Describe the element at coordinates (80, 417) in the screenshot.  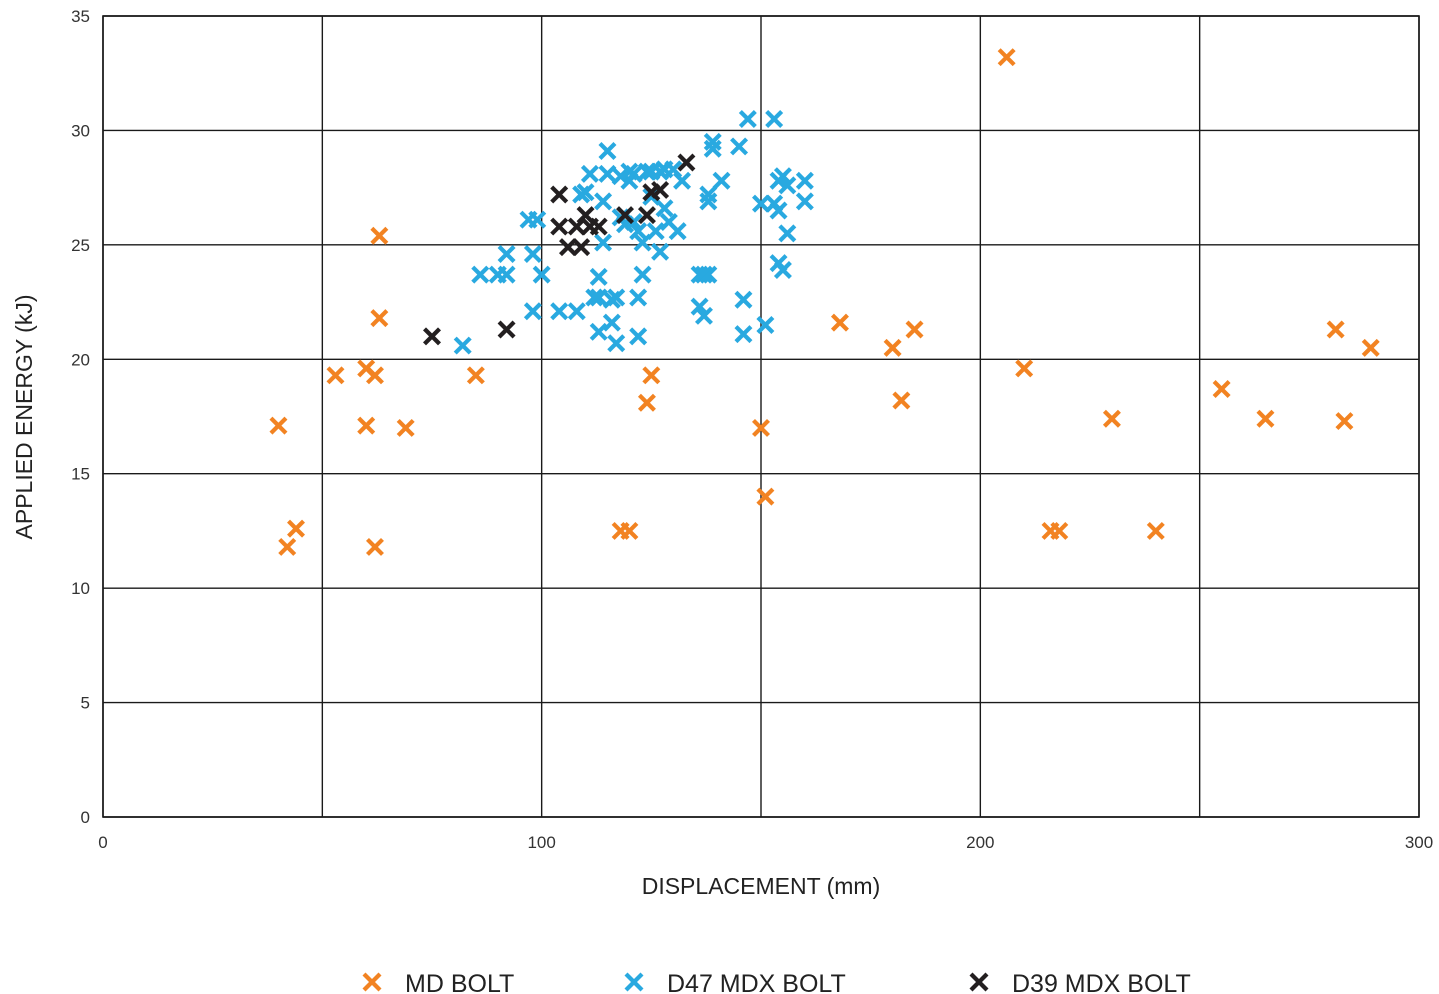
I see `y-axis-ticks: 0 5 10 15 20 25 30 35` at that location.